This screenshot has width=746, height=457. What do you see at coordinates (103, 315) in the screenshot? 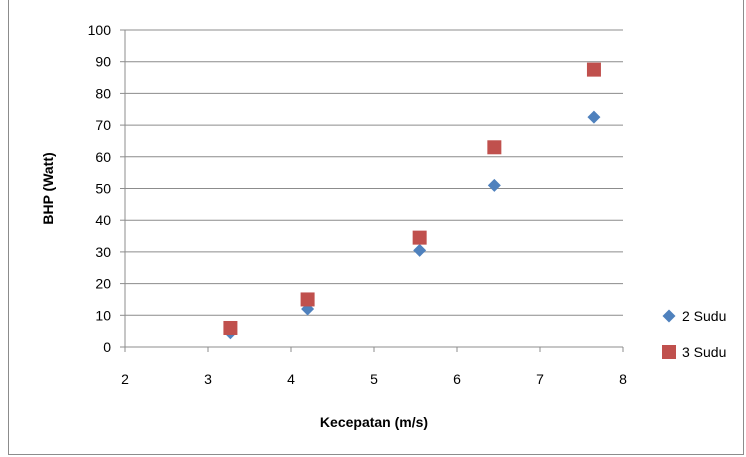
I see `y-tick-label: 10` at bounding box center [103, 315].